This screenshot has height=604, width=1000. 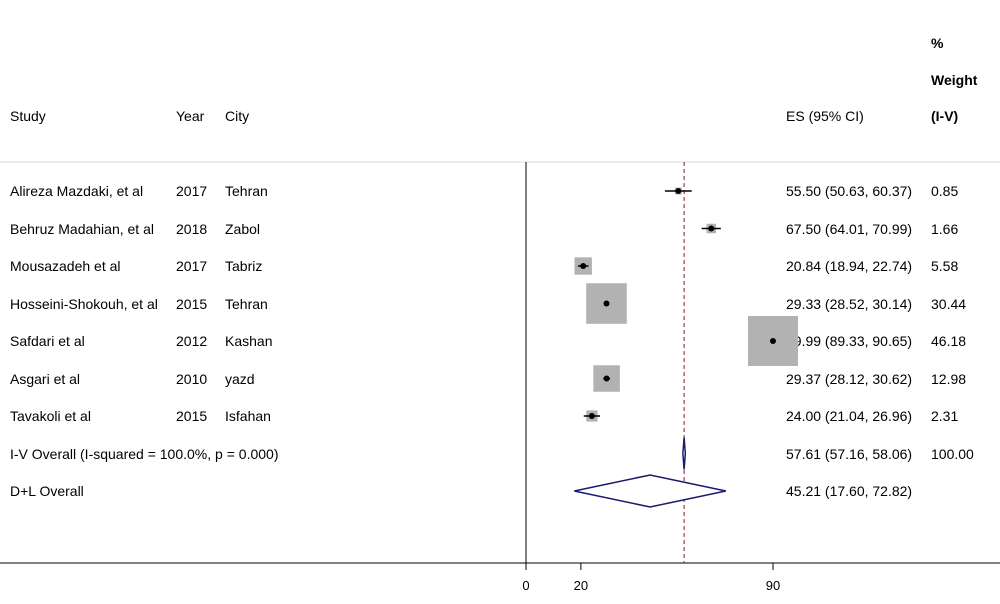 What do you see at coordinates (949, 303) in the screenshot?
I see `study-weight: 30.44` at bounding box center [949, 303].